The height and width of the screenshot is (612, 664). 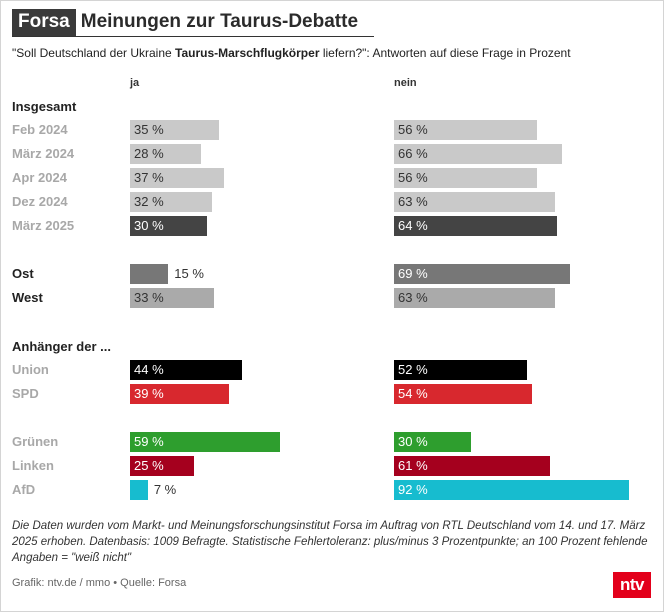 I want to click on data-label-ja: 35 %, so click(x=149, y=129).